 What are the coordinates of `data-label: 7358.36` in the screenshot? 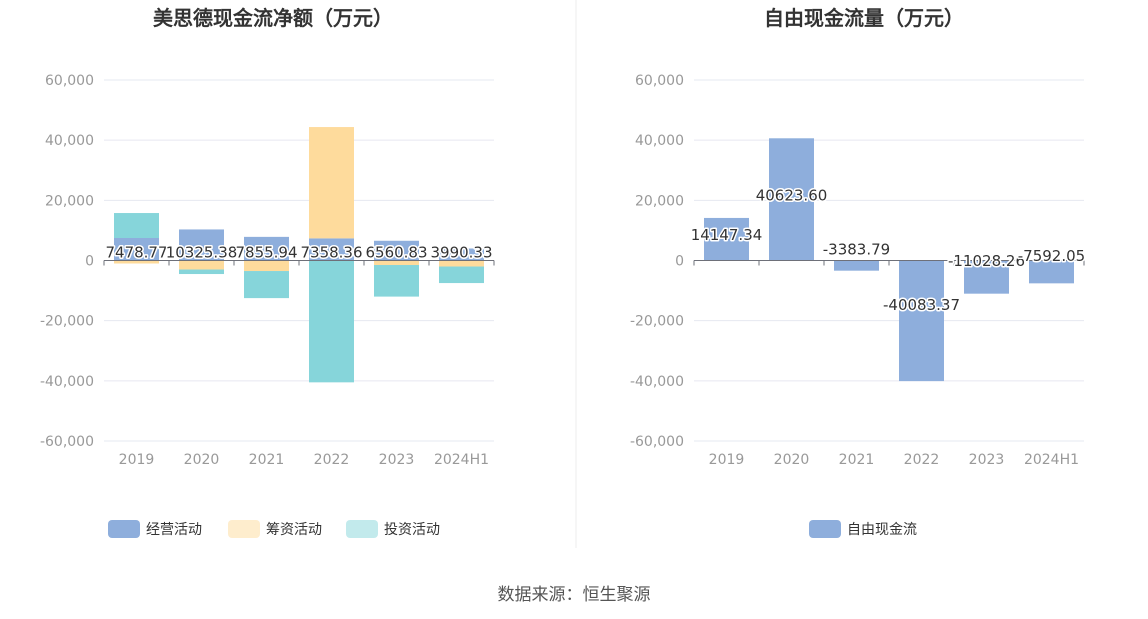 It's located at (331, 253).